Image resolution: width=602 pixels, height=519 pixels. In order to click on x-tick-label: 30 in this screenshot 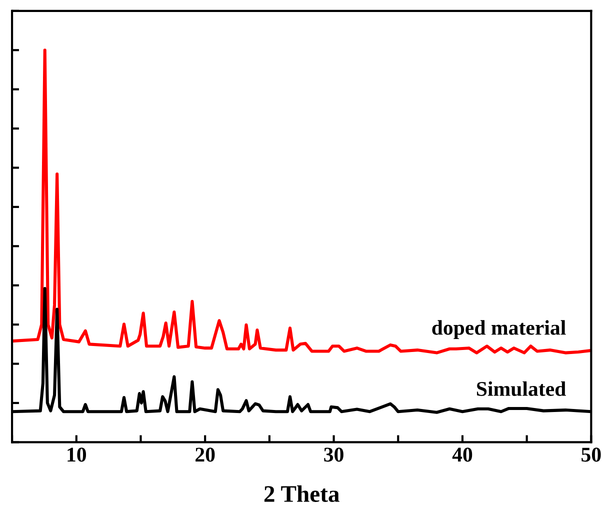, I will do `click(334, 455)`.